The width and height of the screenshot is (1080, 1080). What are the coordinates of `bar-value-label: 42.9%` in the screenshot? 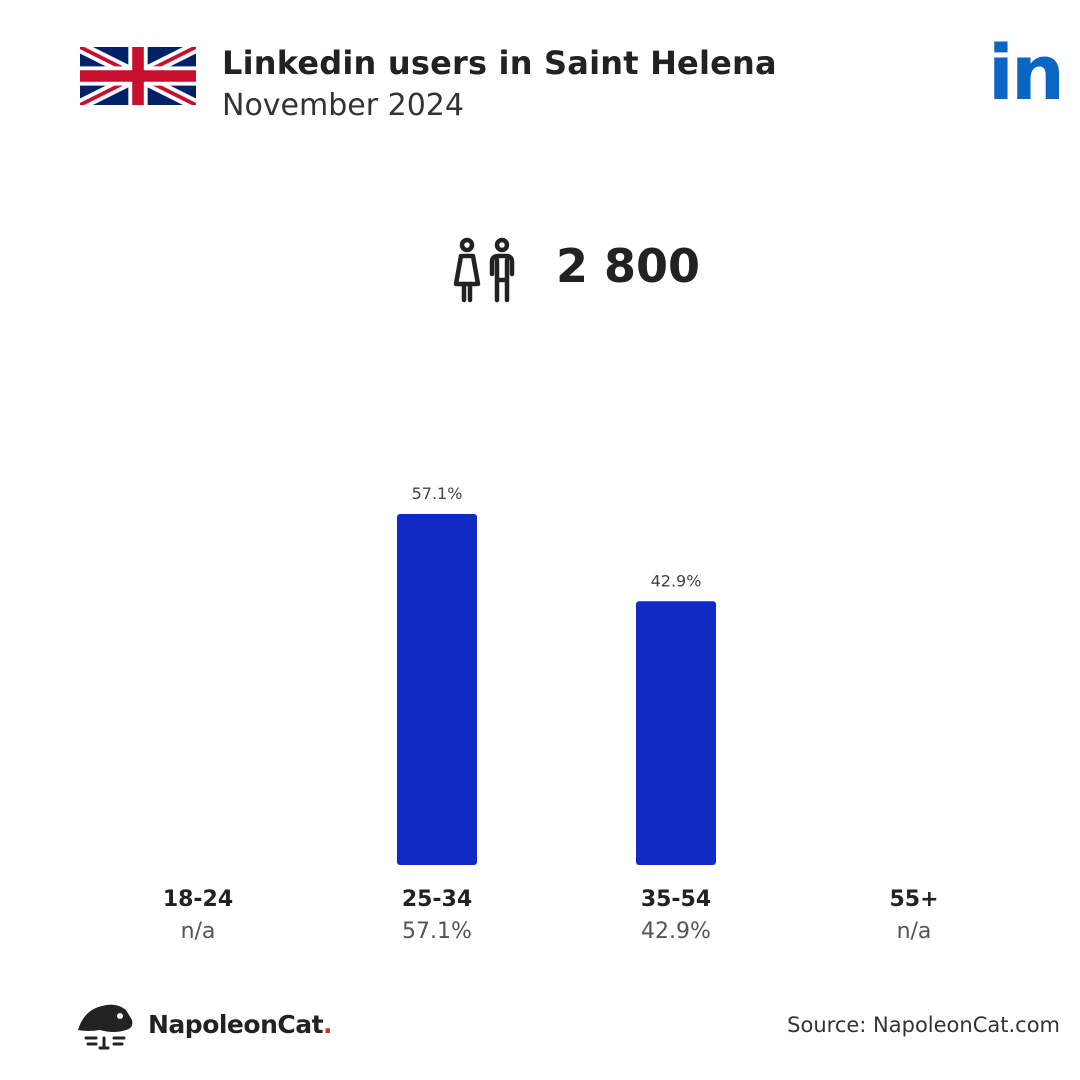 It's located at (676, 580).